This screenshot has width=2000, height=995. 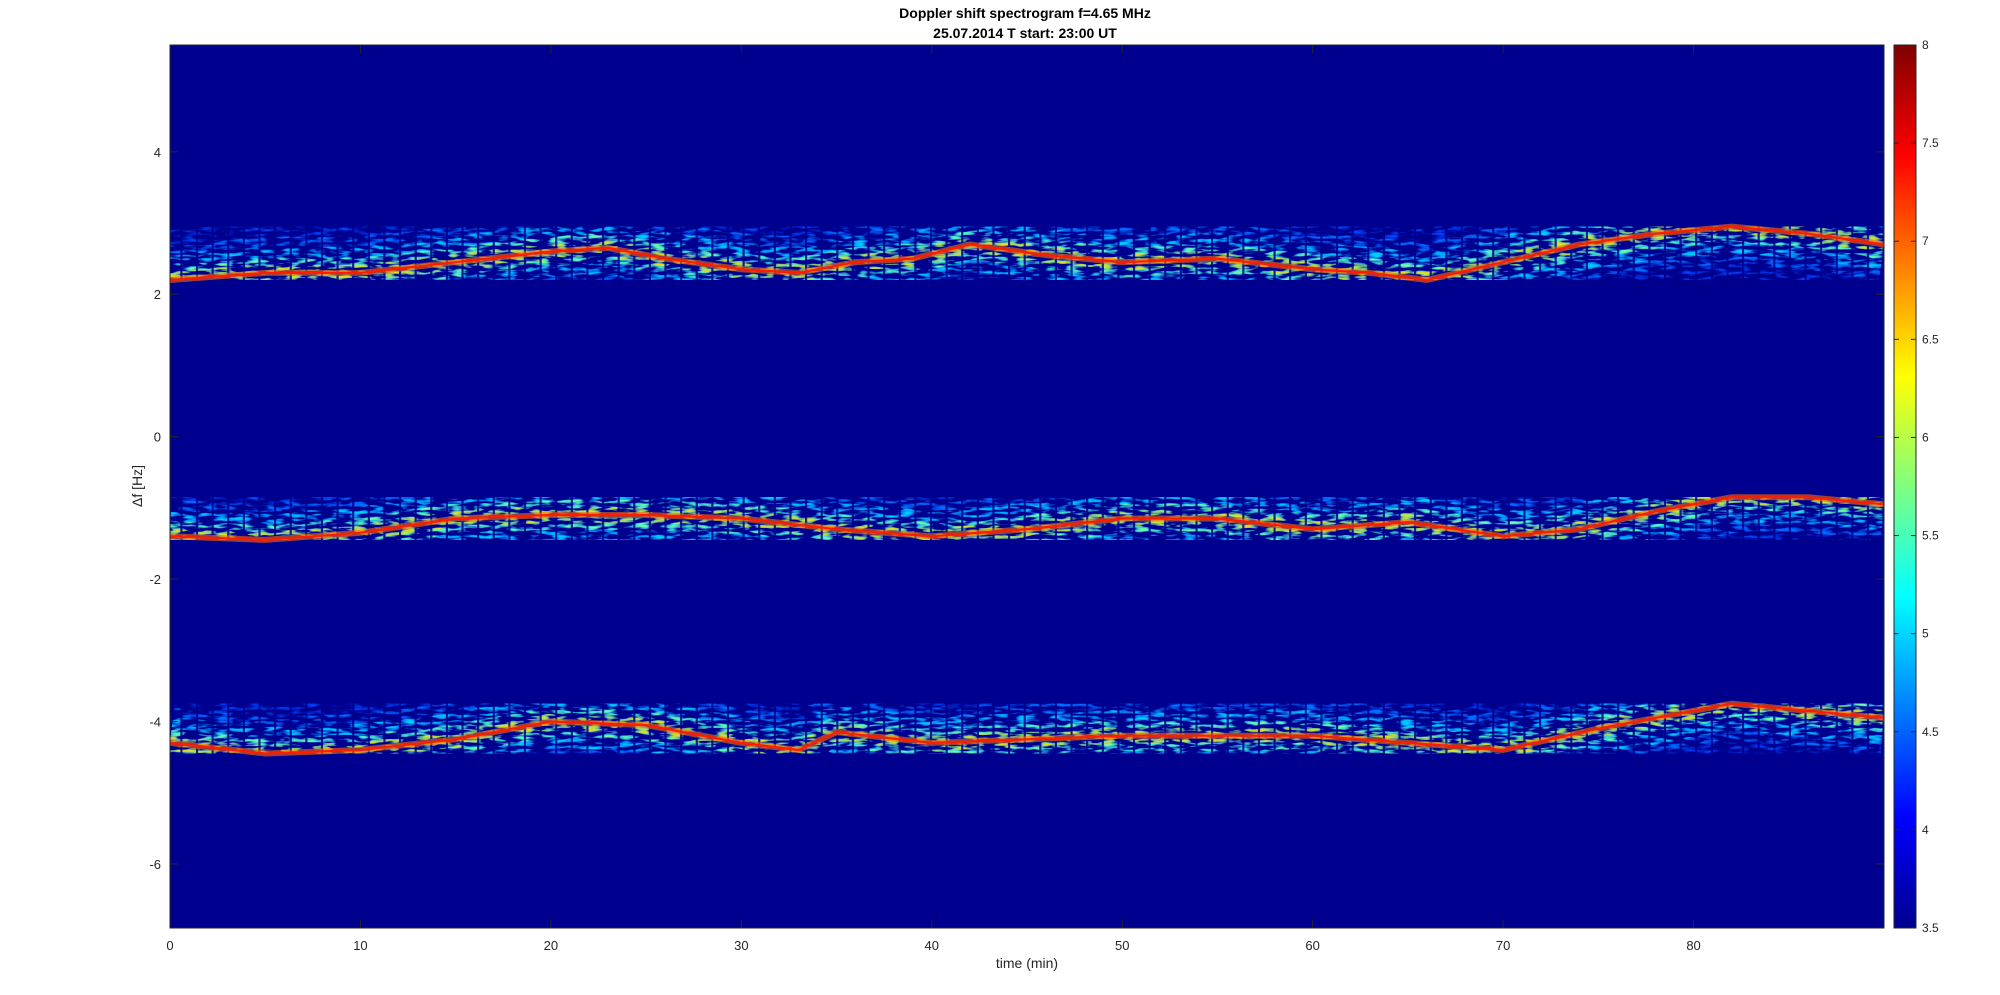 I want to click on y-tick-label: -2, so click(x=155, y=579).